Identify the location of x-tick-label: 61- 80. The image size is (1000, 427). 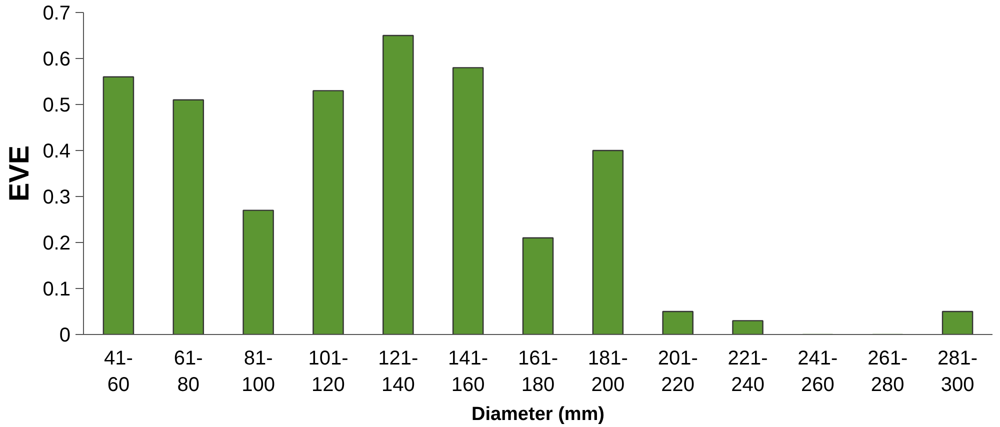
(188, 372).